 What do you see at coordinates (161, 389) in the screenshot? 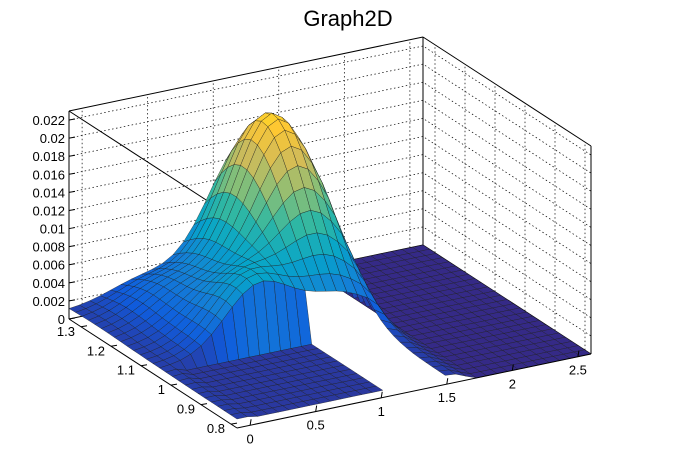
I see `y-tick-label-2: 1` at bounding box center [161, 389].